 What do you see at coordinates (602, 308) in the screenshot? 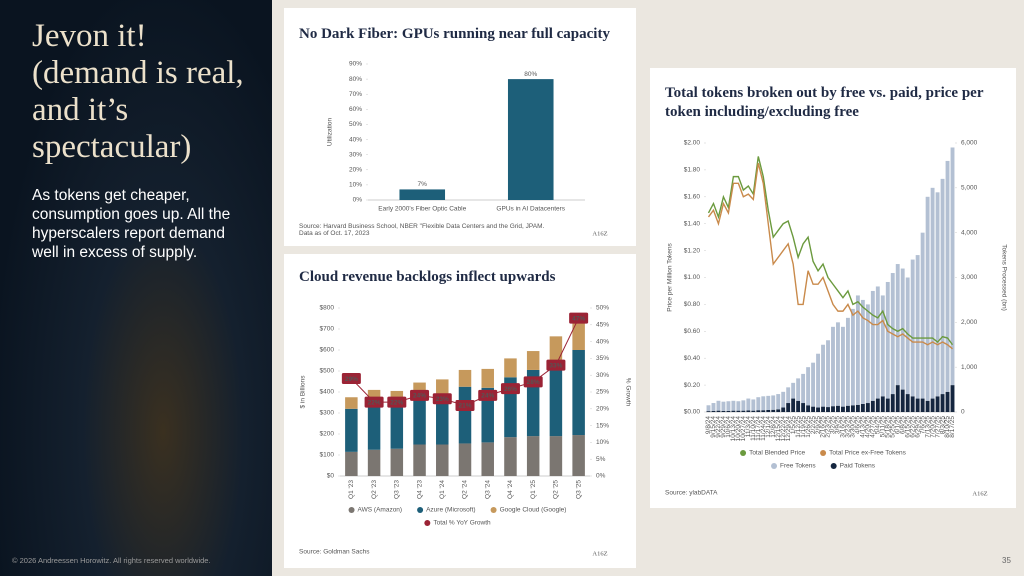
I see `y-tick-label: 50%` at bounding box center [602, 308].